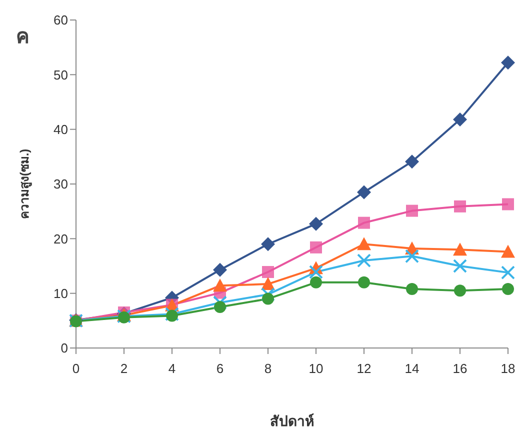 The width and height of the screenshot is (526, 446). Describe the element at coordinates (316, 368) in the screenshot. I see `x-tick-label: 10` at that location.